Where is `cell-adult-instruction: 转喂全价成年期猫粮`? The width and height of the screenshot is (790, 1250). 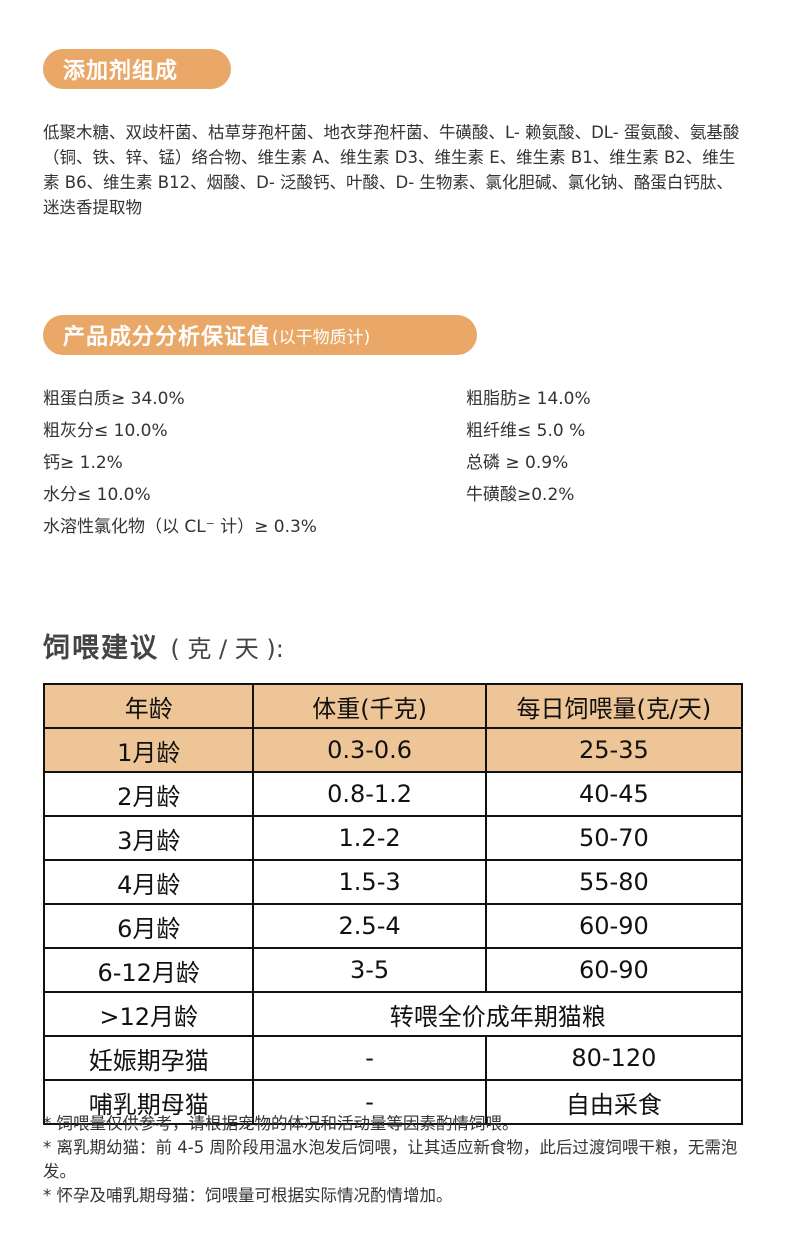 cell-adult-instruction: 转喂全价成年期猫粮 is located at coordinates (497, 1014).